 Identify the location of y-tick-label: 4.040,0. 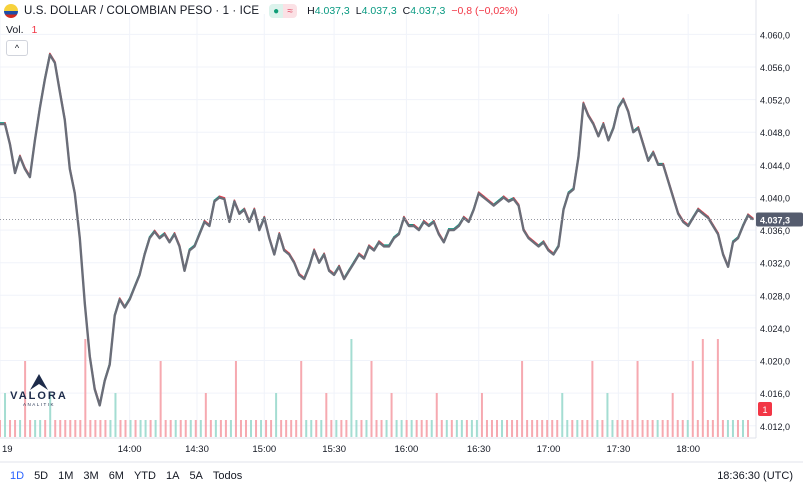
(775, 198).